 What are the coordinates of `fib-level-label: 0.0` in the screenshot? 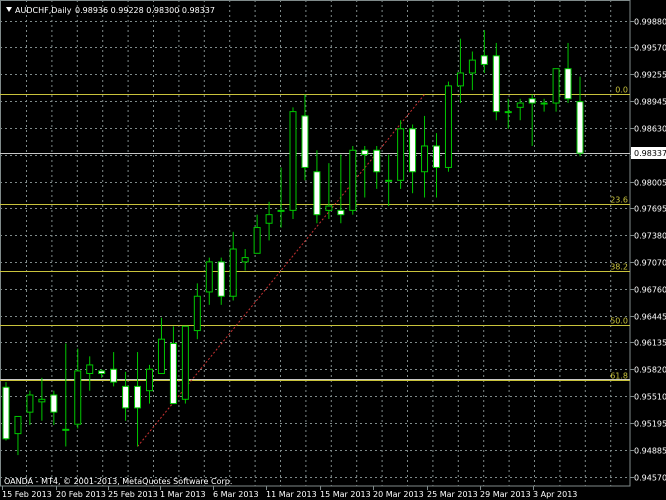 It's located at (621, 90).